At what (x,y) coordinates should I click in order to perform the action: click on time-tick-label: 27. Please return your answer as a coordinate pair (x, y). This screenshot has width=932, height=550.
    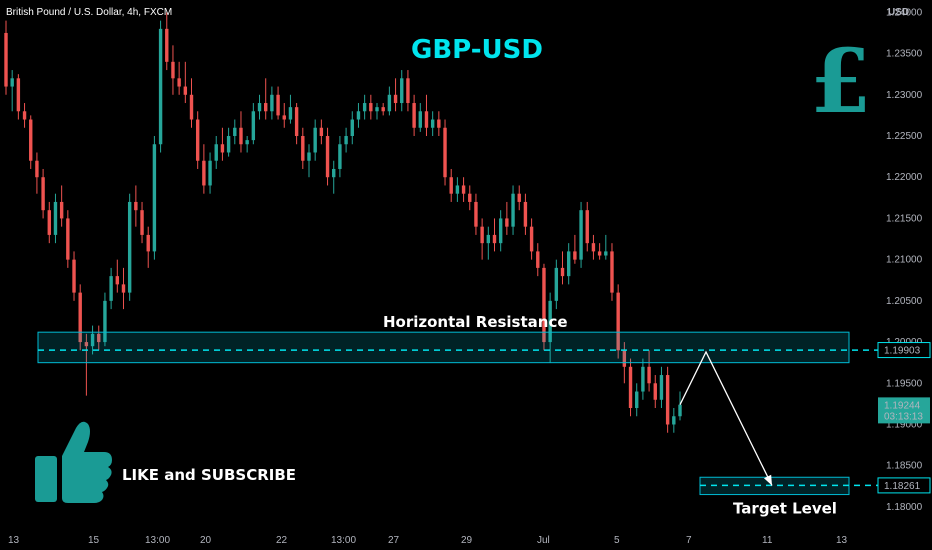
    Looking at the image, I should click on (394, 540).